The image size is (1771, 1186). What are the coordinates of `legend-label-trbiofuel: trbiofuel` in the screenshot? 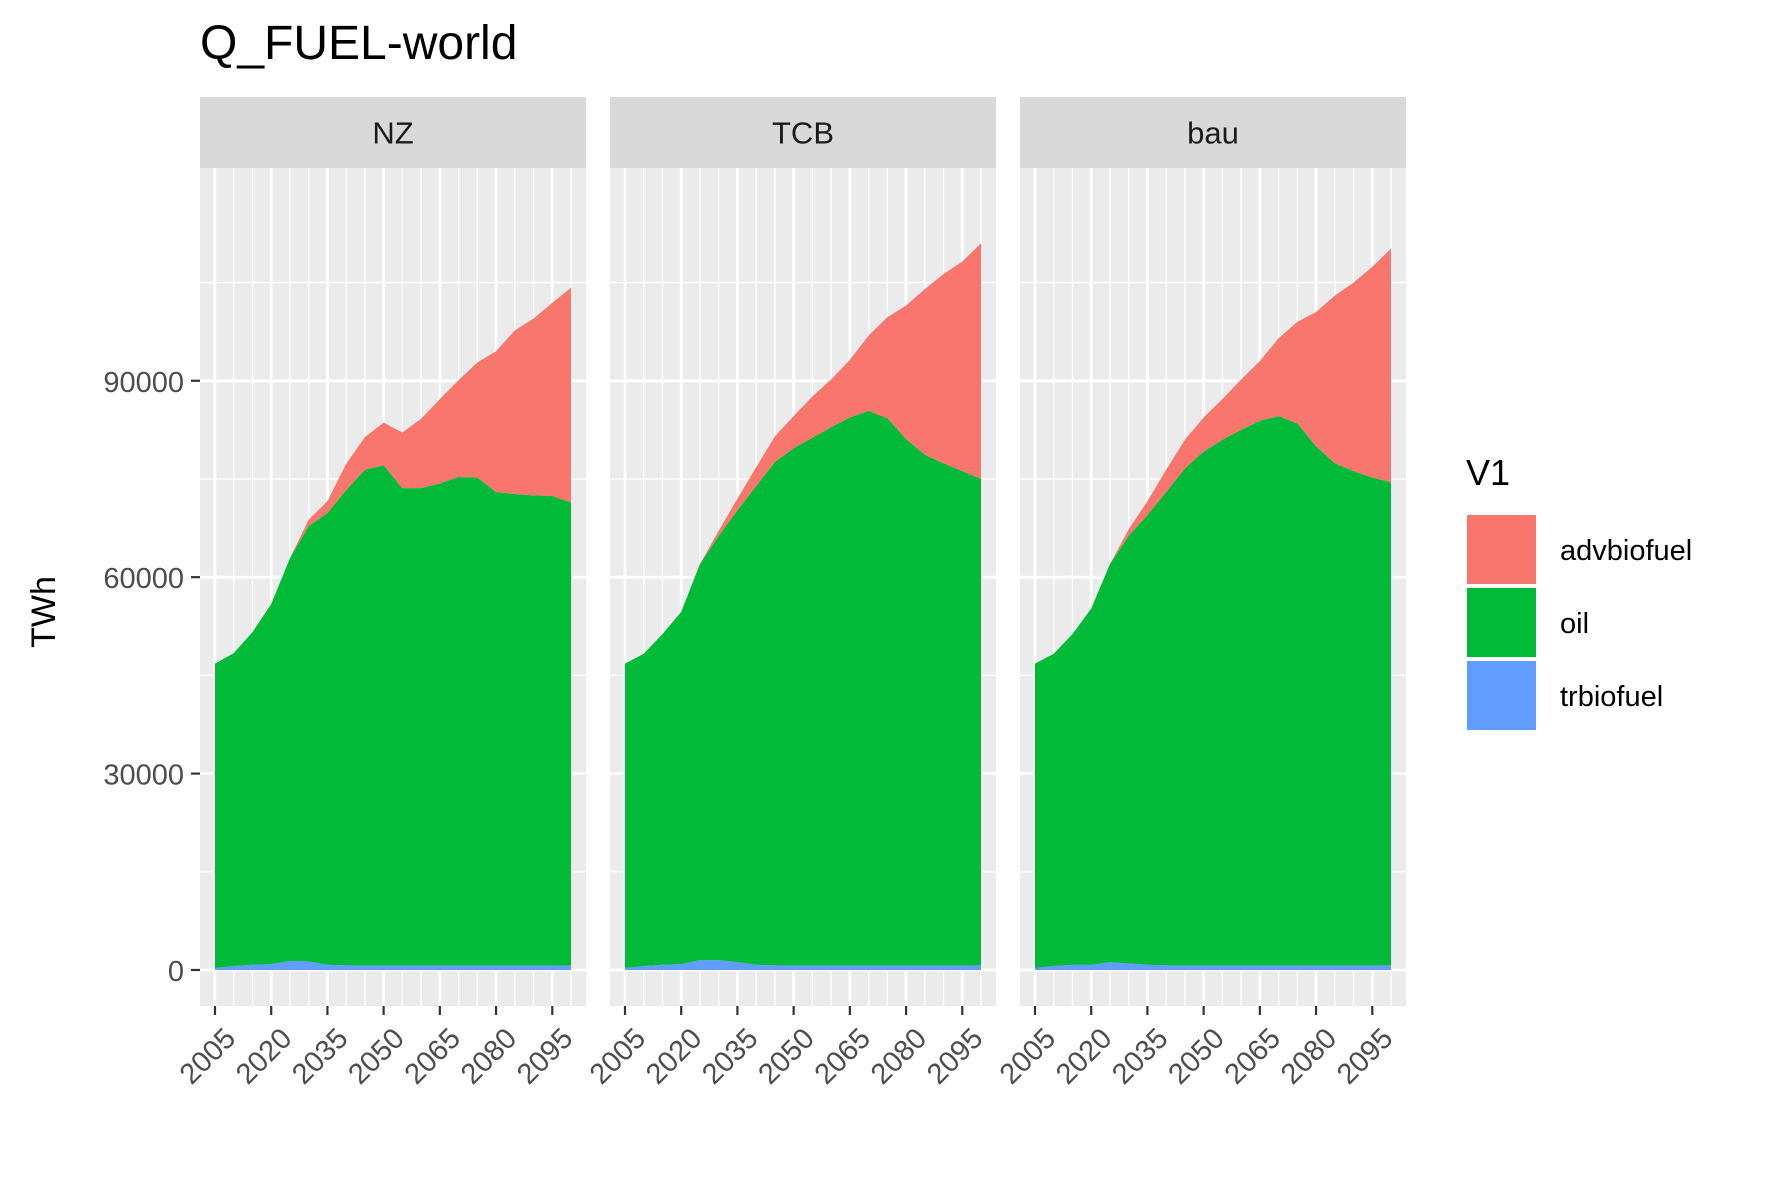 It's located at (1611, 697).